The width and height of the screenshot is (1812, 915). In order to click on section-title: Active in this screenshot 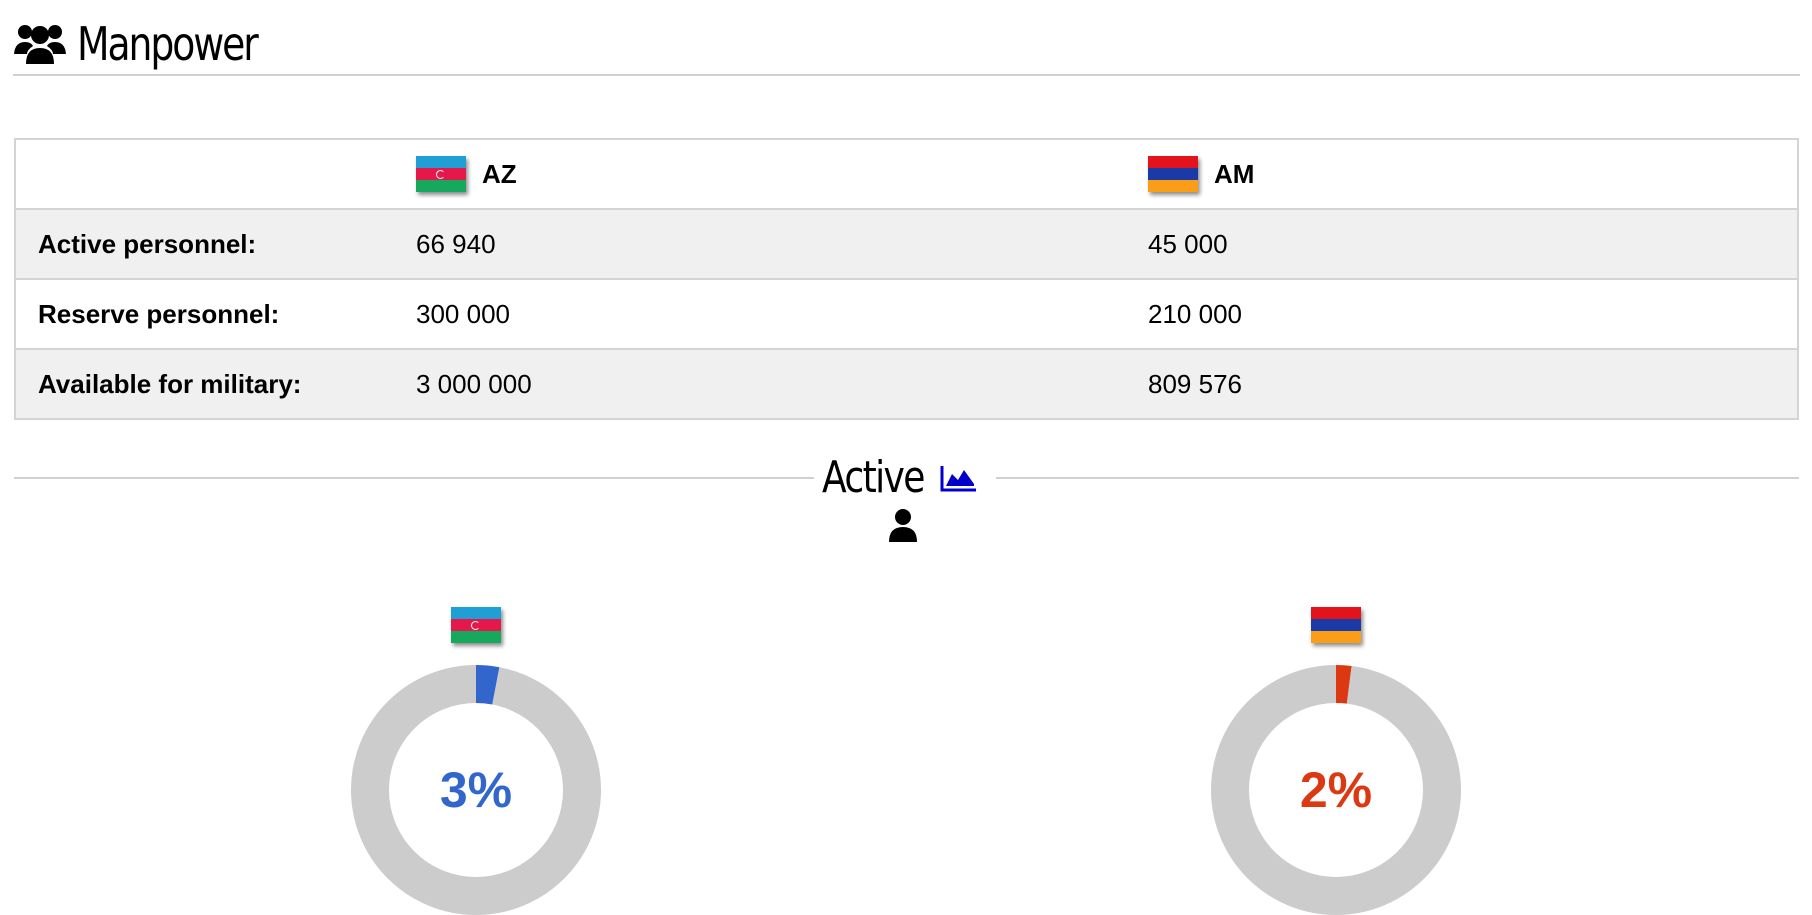, I will do `click(900, 477)`.